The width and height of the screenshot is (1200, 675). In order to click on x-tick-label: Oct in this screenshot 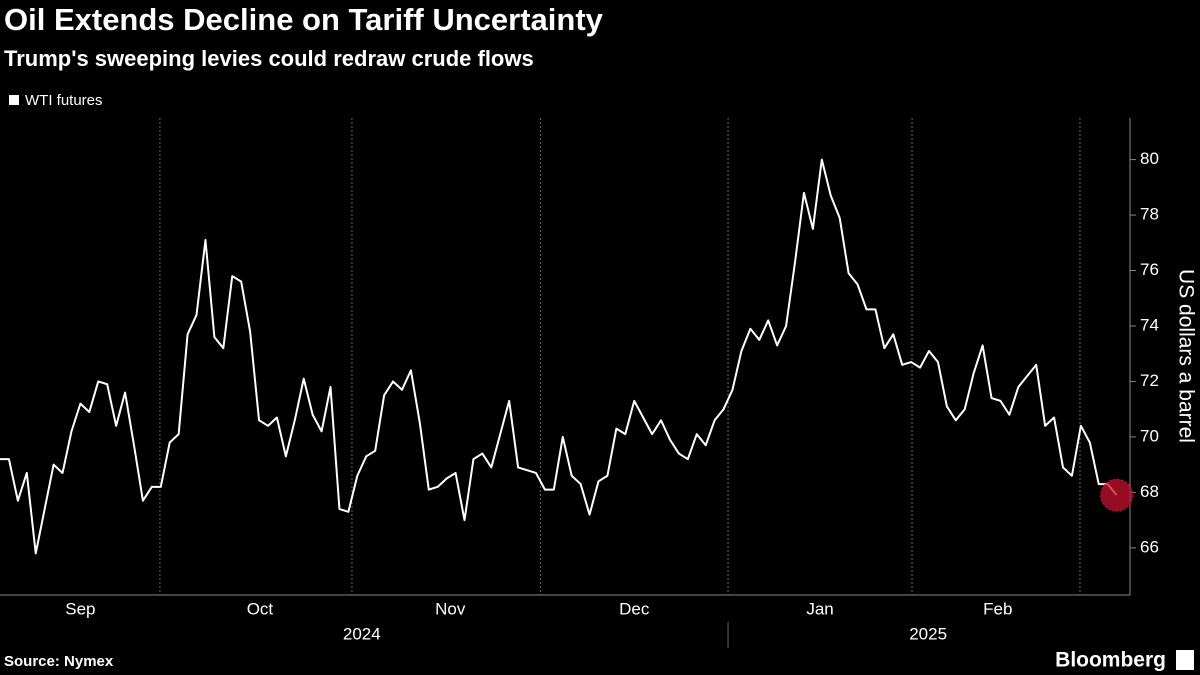, I will do `click(260, 608)`.